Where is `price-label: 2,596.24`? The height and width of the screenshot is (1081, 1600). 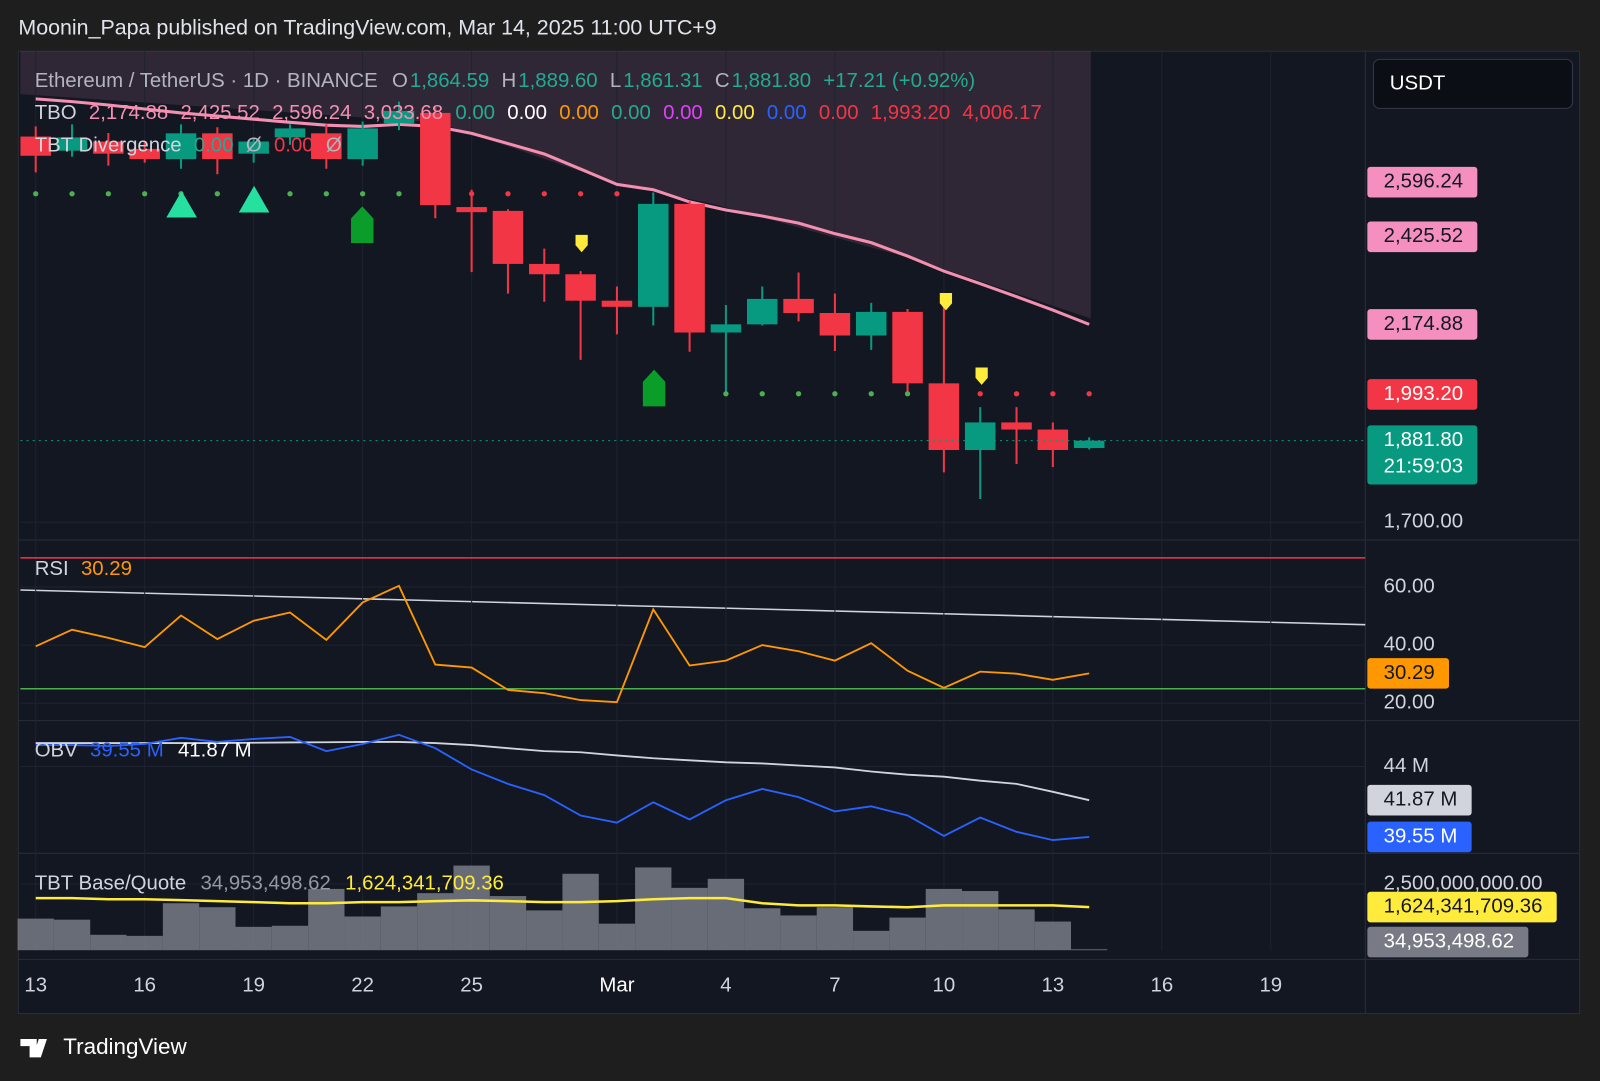
price-label: 2,596.24 is located at coordinates (1423, 182).